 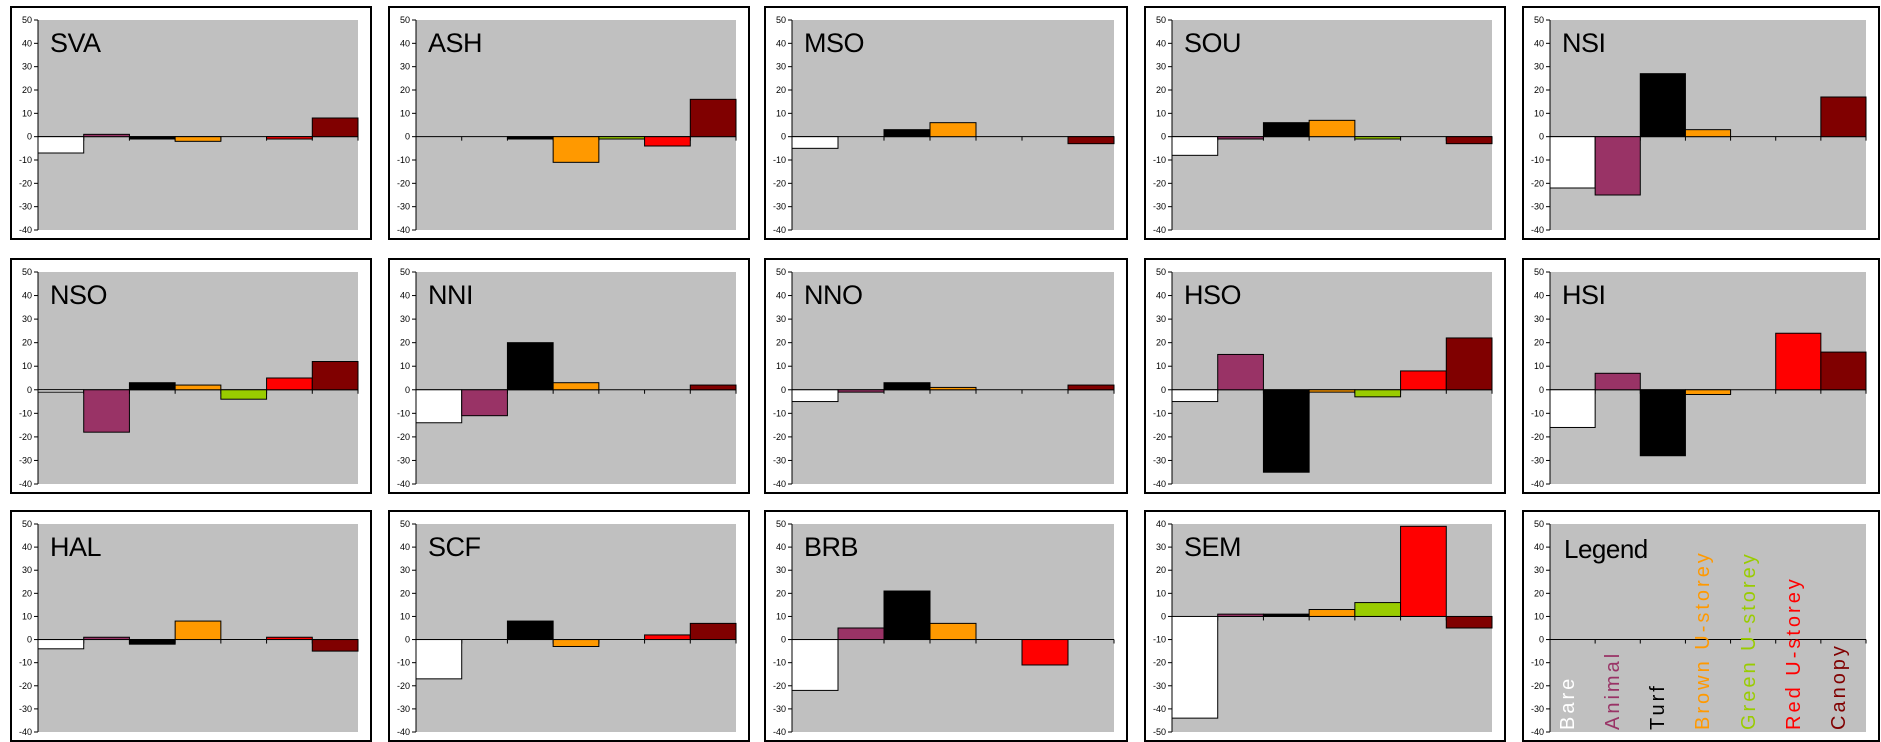 I want to click on chart-panel-hsi: -40 -30 -20 -10 0 10 20 30 40 50 HSI, so click(x=1701, y=376).